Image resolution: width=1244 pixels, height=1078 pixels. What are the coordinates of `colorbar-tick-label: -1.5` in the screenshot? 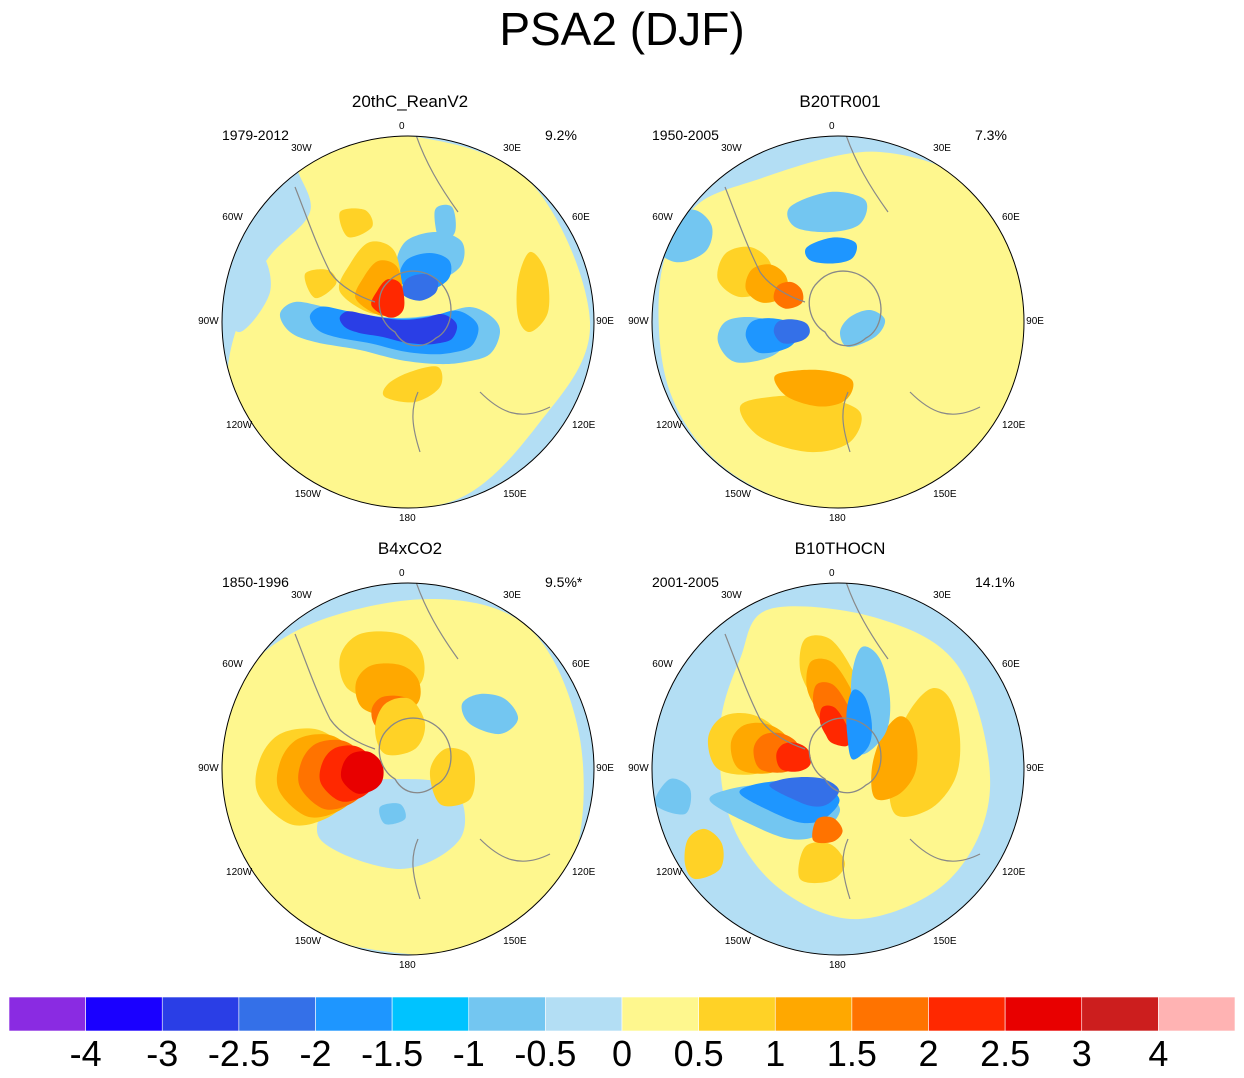 It's located at (392, 1053).